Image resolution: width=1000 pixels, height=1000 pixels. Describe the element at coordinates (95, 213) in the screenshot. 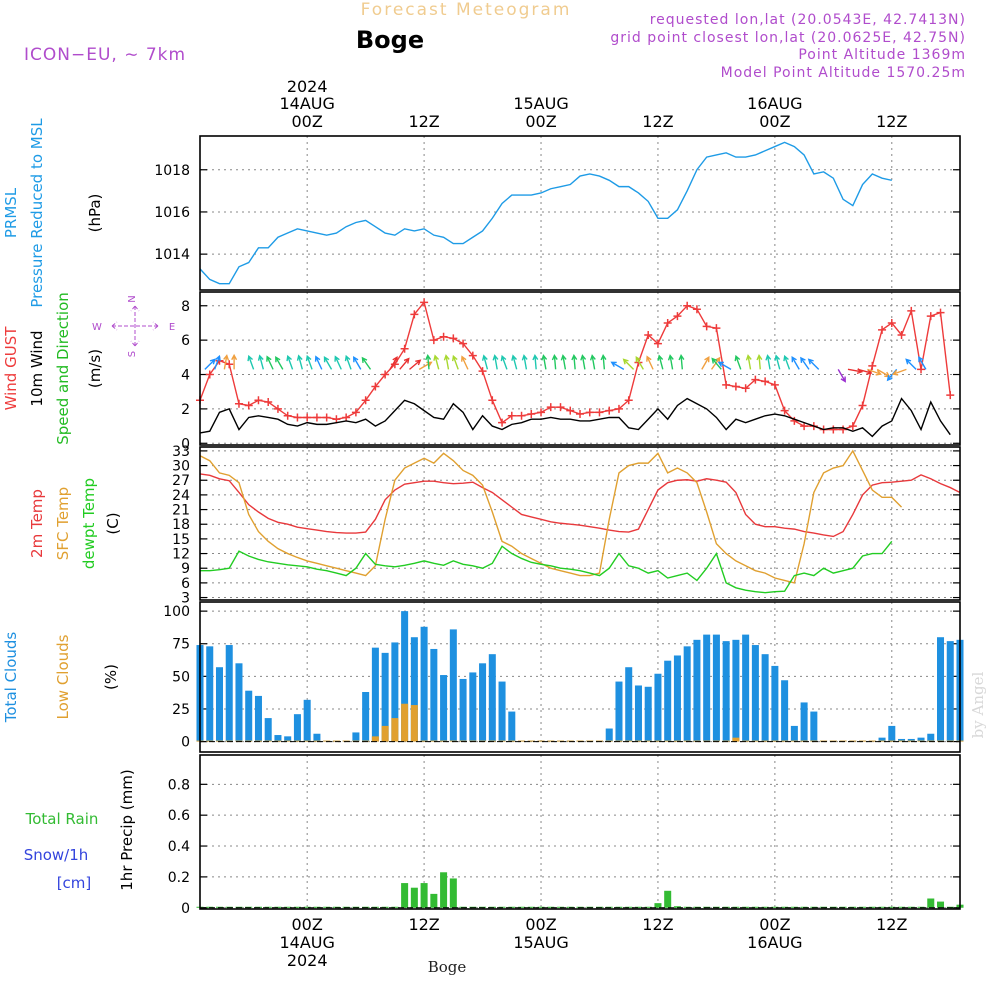

I see `unit-label: (hPa)` at that location.